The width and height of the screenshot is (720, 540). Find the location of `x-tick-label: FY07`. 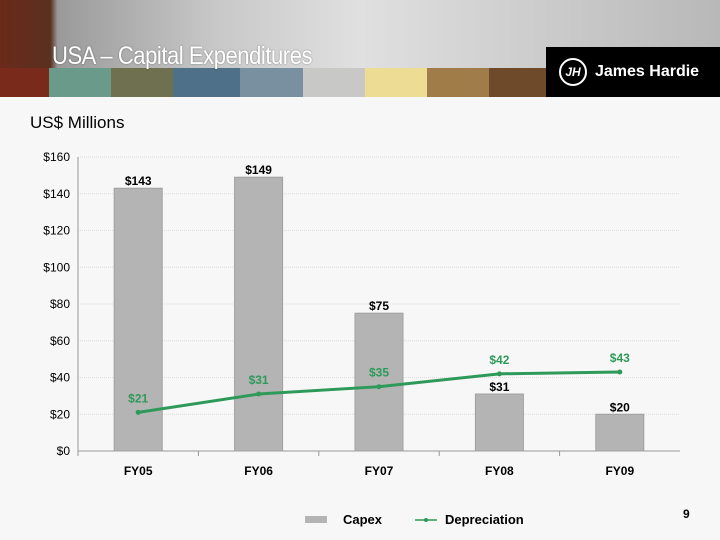

x-tick-label: FY07 is located at coordinates (379, 471).